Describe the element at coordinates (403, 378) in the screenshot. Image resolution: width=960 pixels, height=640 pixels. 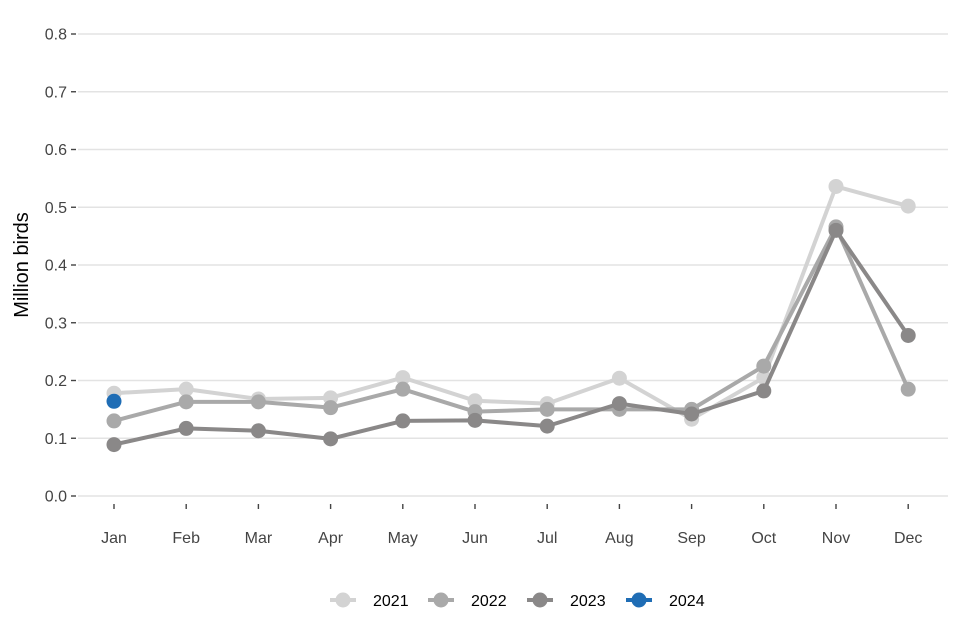
I see `data-point-2021-may` at that location.